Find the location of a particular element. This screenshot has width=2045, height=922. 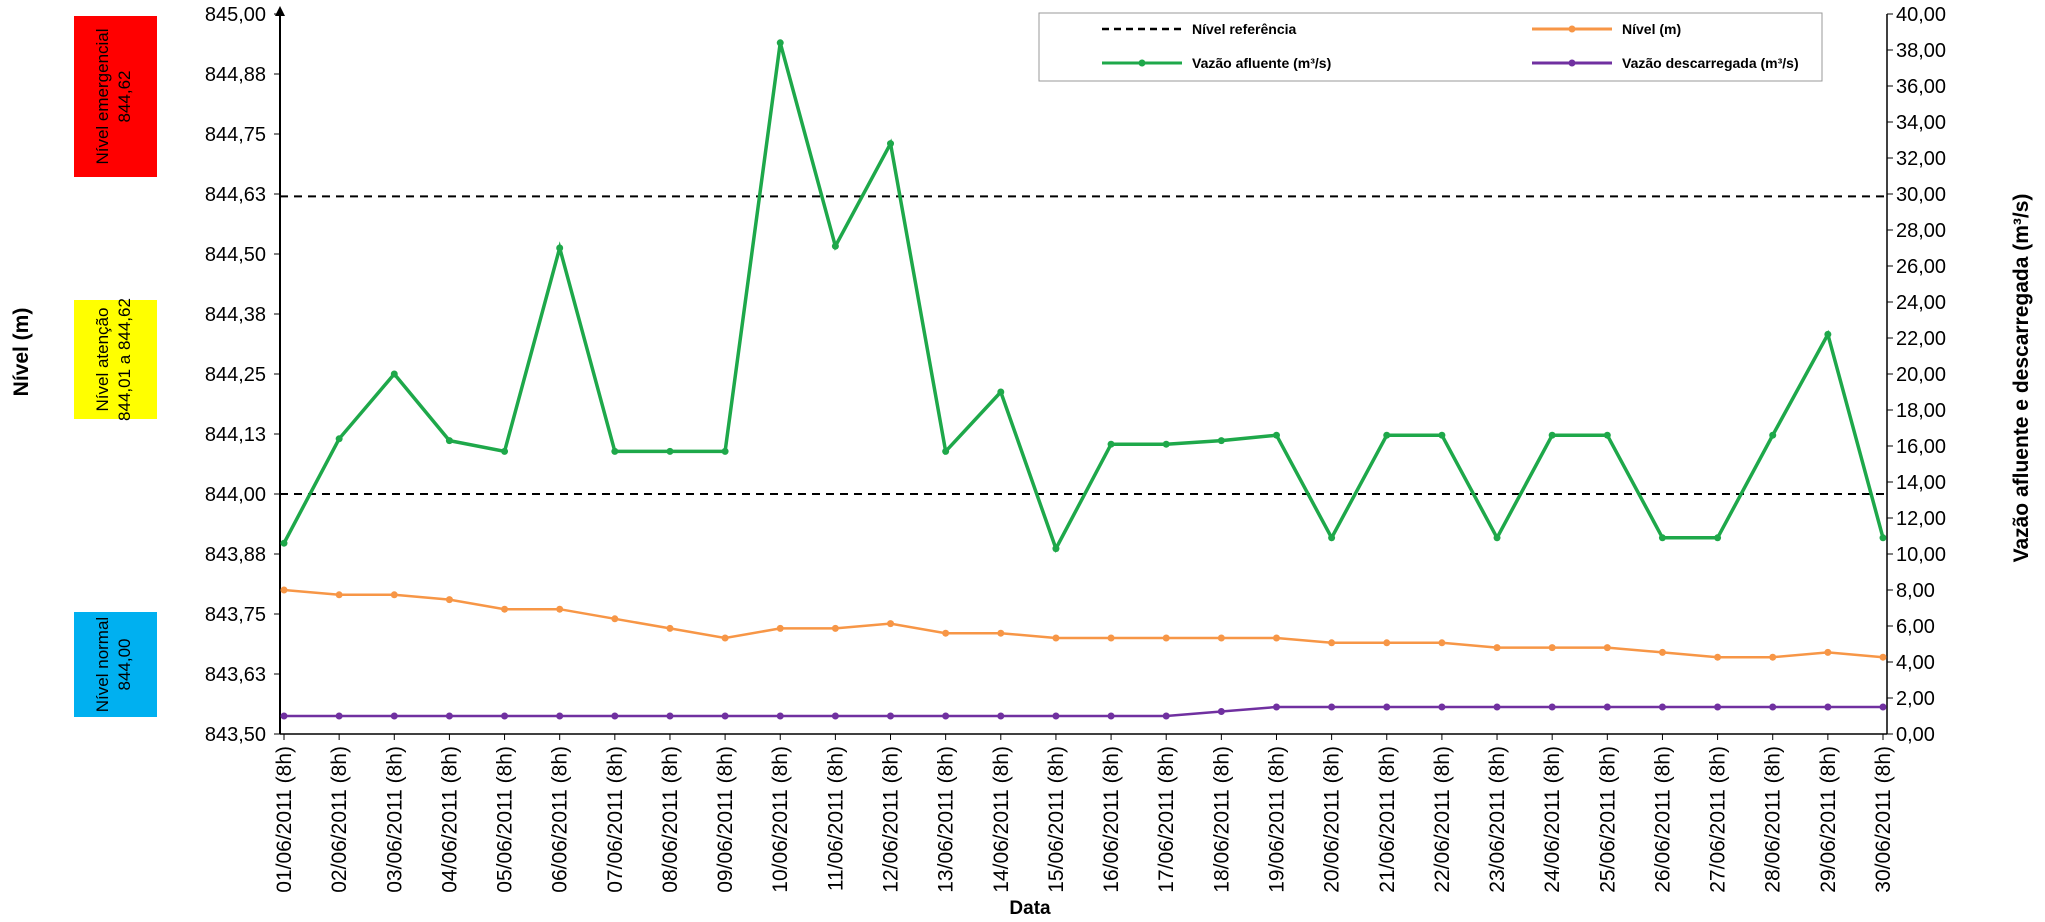

x-axis-title: Data is located at coordinates (1030, 908).